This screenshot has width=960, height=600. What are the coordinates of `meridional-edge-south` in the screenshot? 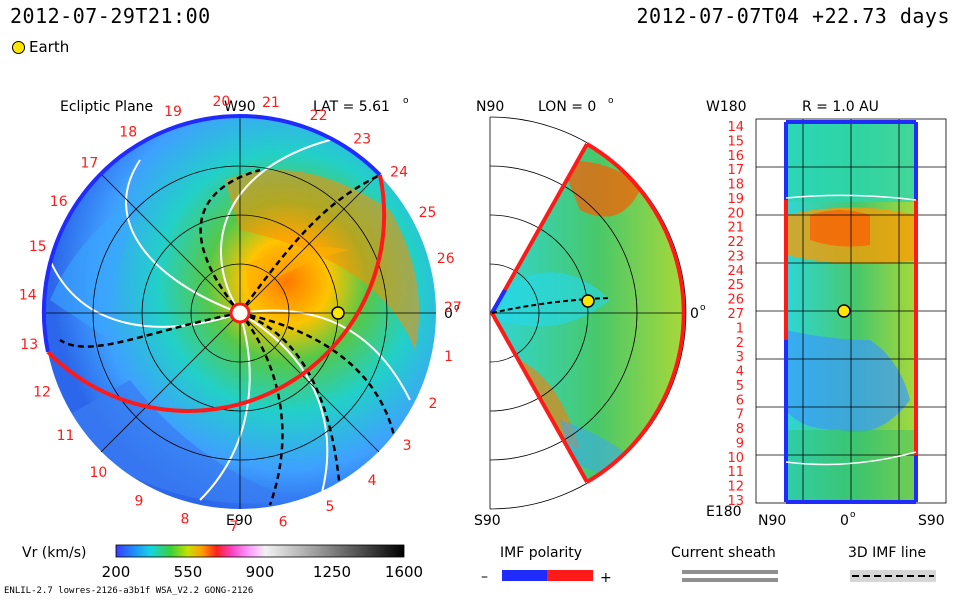 It's located at (539, 397).